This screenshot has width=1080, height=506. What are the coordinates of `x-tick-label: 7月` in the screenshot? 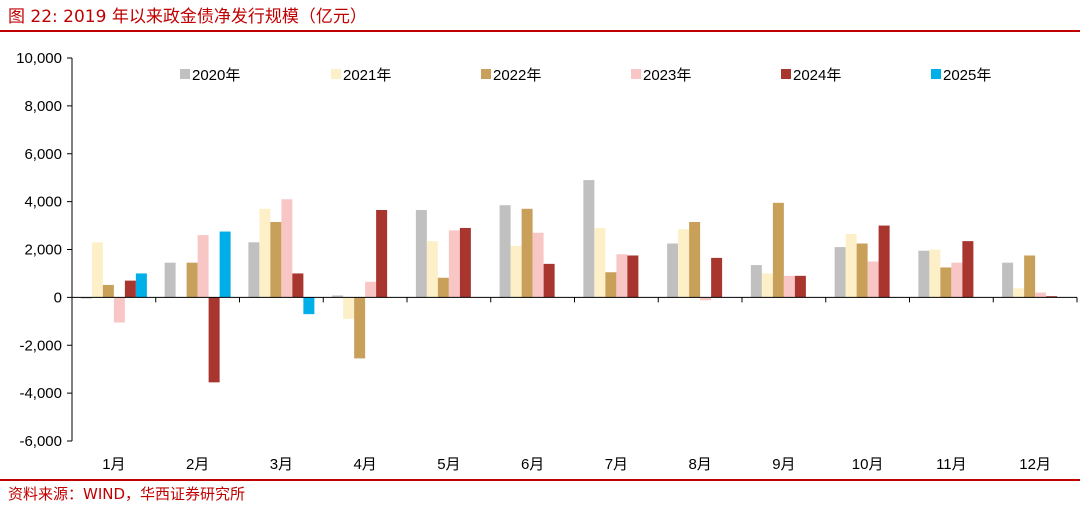 It's located at (616, 464).